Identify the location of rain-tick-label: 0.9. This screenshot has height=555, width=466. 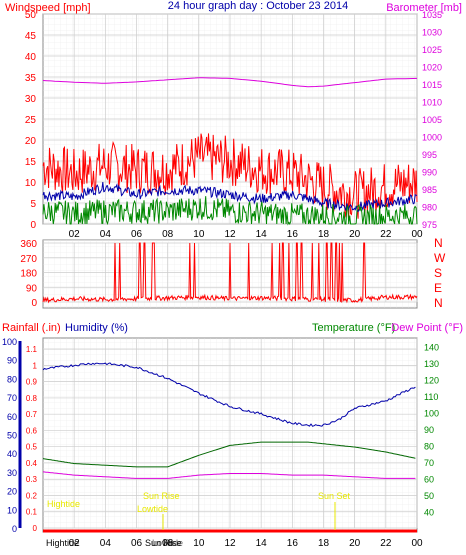
(32, 382).